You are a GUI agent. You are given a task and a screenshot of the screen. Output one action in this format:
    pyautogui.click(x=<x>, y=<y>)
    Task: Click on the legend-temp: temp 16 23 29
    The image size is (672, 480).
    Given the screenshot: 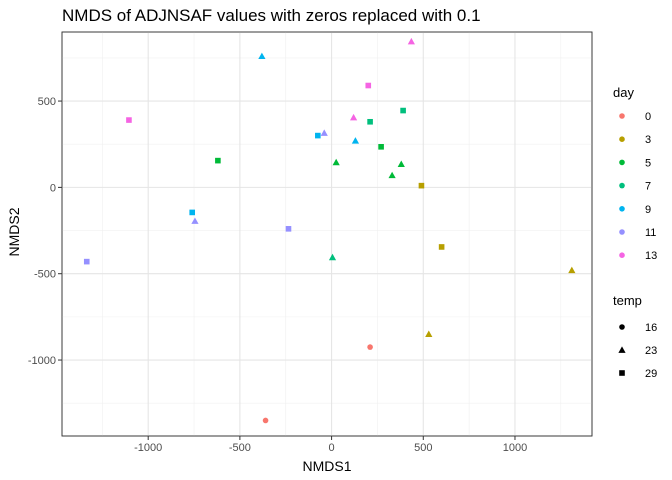 What is the action you would take?
    pyautogui.click(x=635, y=336)
    